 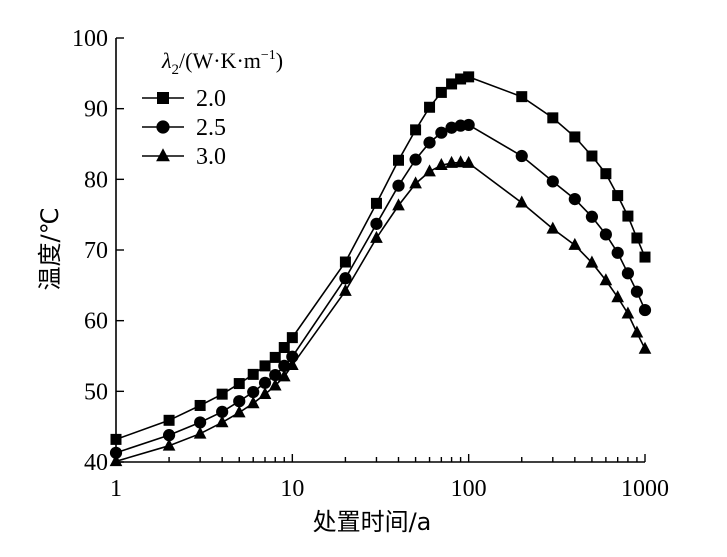 What do you see at coordinates (469, 489) in the screenshot?
I see `x-tick-label: 100` at bounding box center [469, 489].